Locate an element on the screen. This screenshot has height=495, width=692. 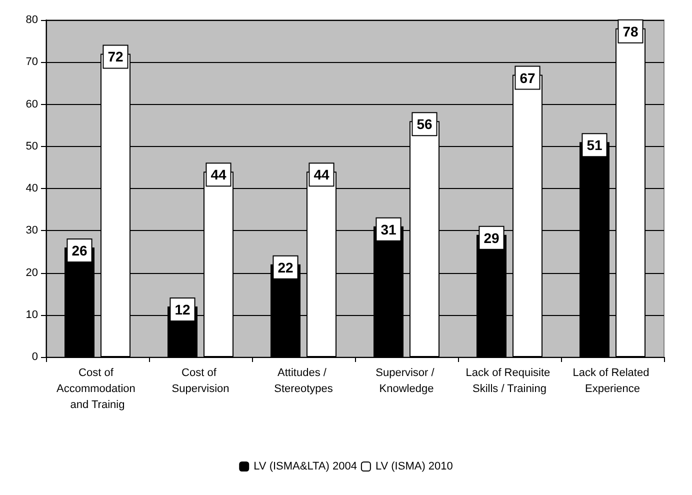
data-label: 26 is located at coordinates (80, 250).